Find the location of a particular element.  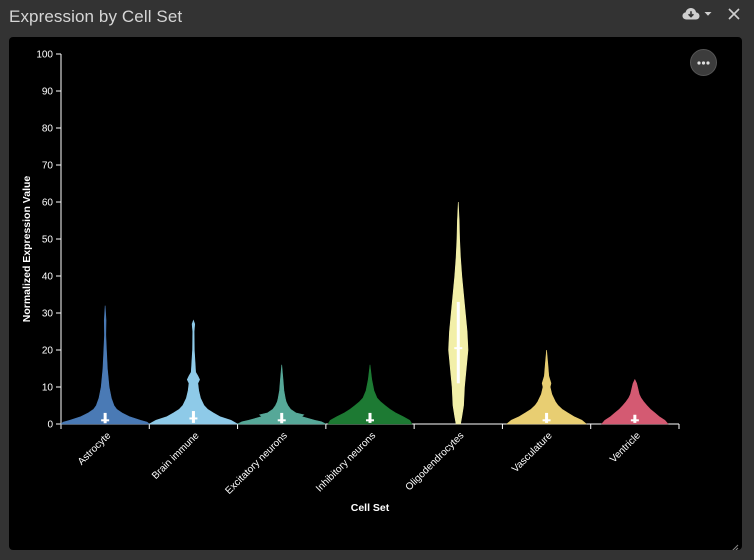

title-bar: Expression by Cell Set is located at coordinates (377, 18).